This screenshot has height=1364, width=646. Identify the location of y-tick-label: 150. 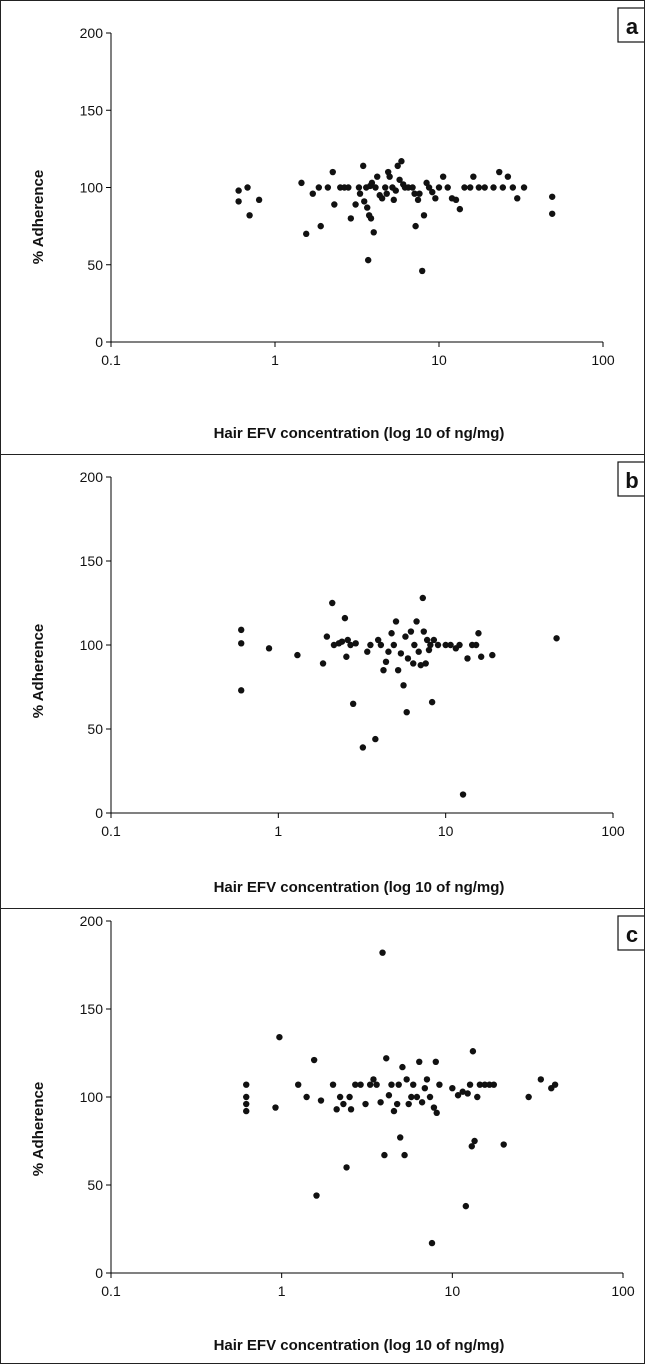
(92, 110).